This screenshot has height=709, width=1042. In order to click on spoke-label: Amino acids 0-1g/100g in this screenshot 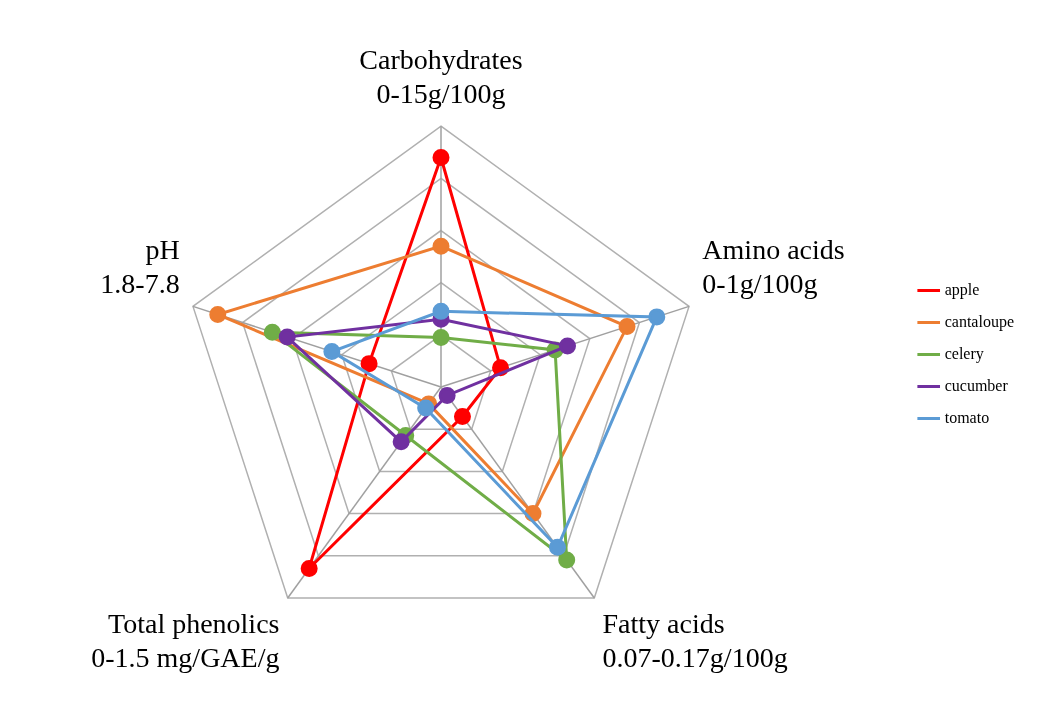, I will do `click(773, 266)`.